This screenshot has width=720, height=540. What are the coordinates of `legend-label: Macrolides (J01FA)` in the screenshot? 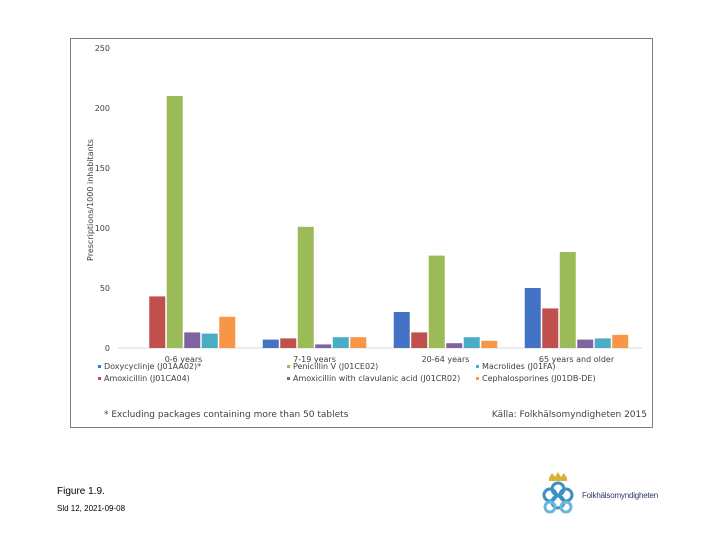 It's located at (519, 366).